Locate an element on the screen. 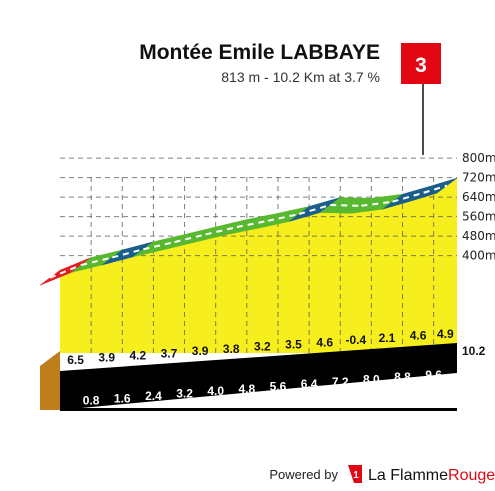 The height and width of the screenshot is (491, 495). km-label: 8.8 is located at coordinates (402, 377).